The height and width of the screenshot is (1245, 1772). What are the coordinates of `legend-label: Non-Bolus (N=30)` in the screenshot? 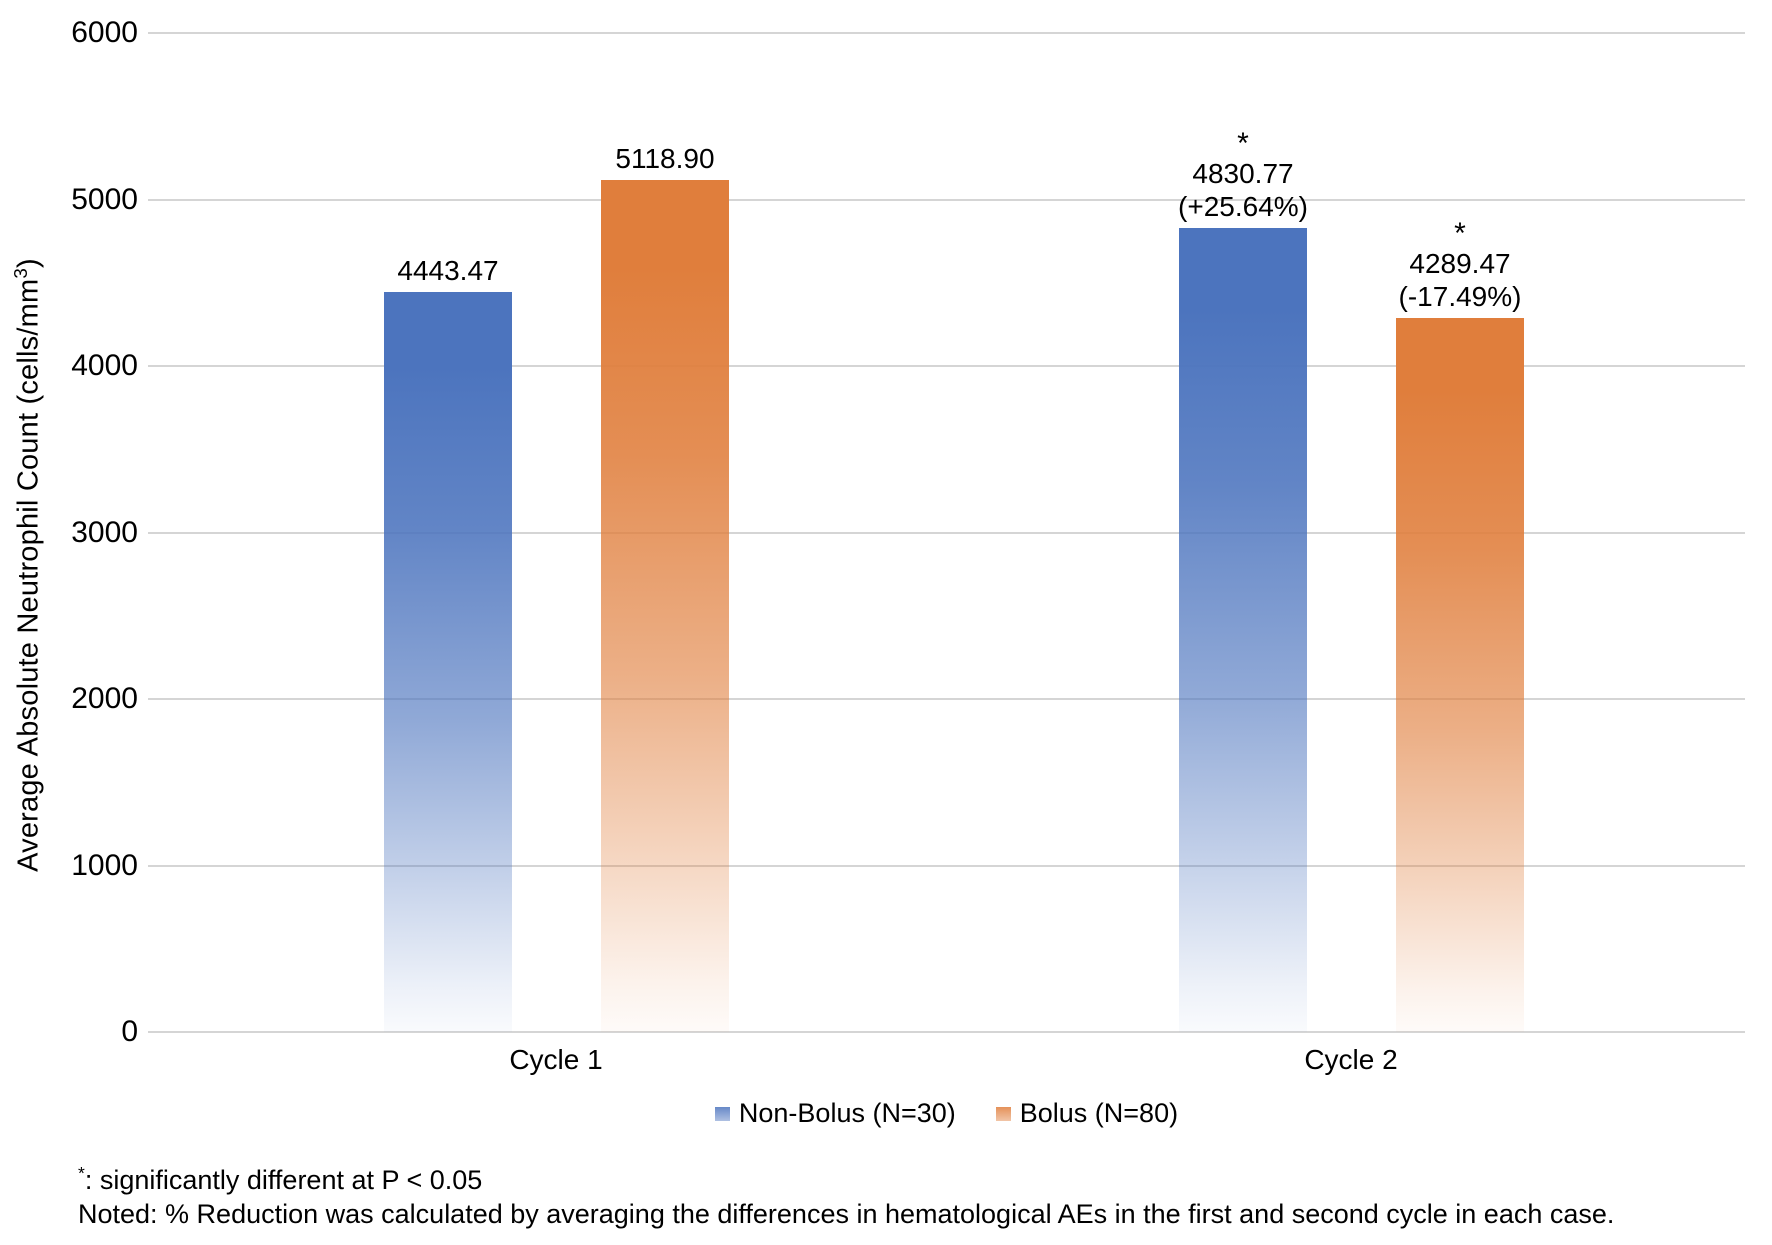 It's located at (847, 1113).